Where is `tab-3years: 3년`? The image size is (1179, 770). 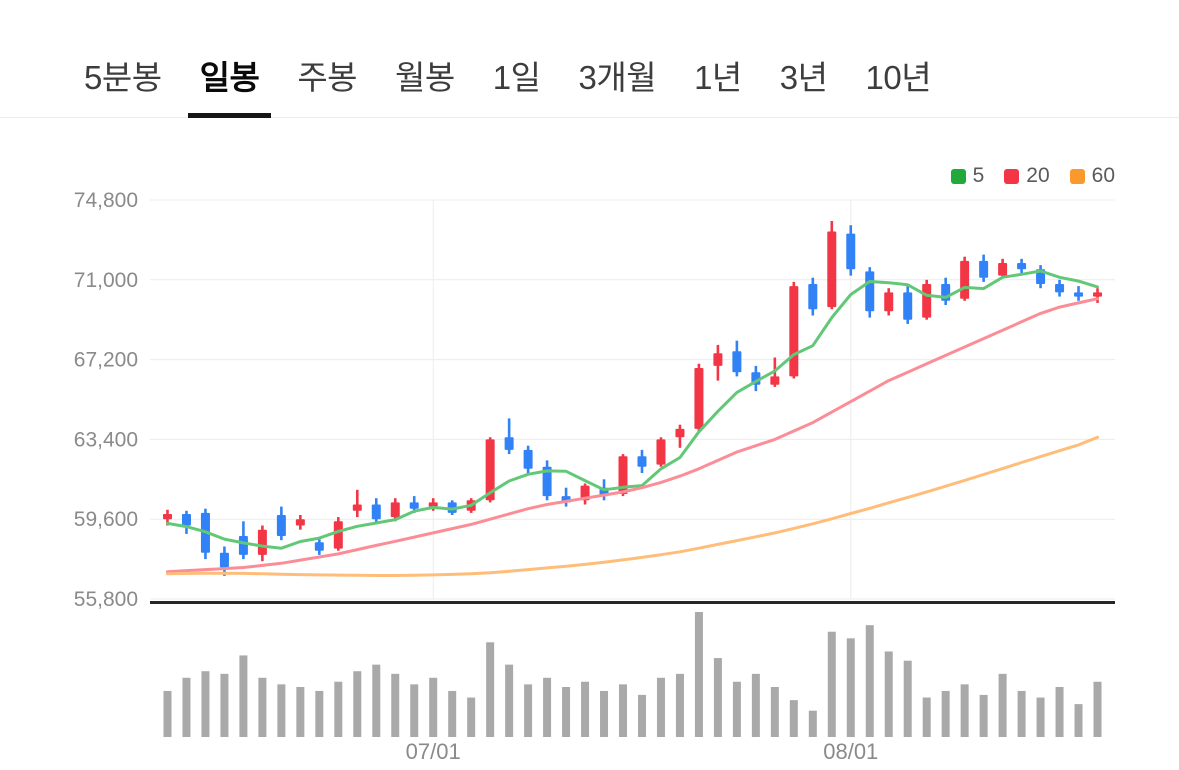
tab-3years: 3년 is located at coordinates (803, 77).